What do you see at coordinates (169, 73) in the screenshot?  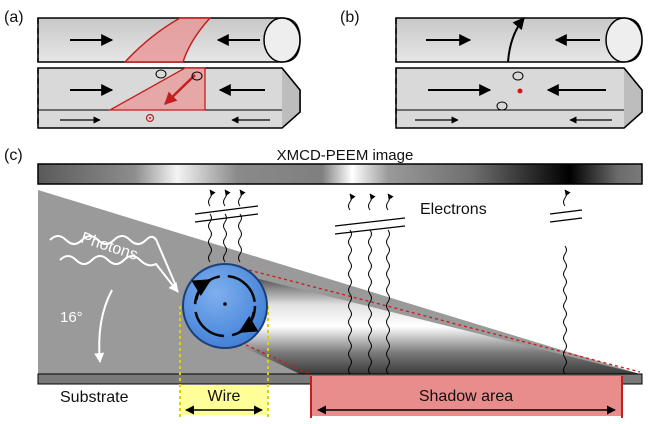 I see `panel-a-wire` at bounding box center [169, 73].